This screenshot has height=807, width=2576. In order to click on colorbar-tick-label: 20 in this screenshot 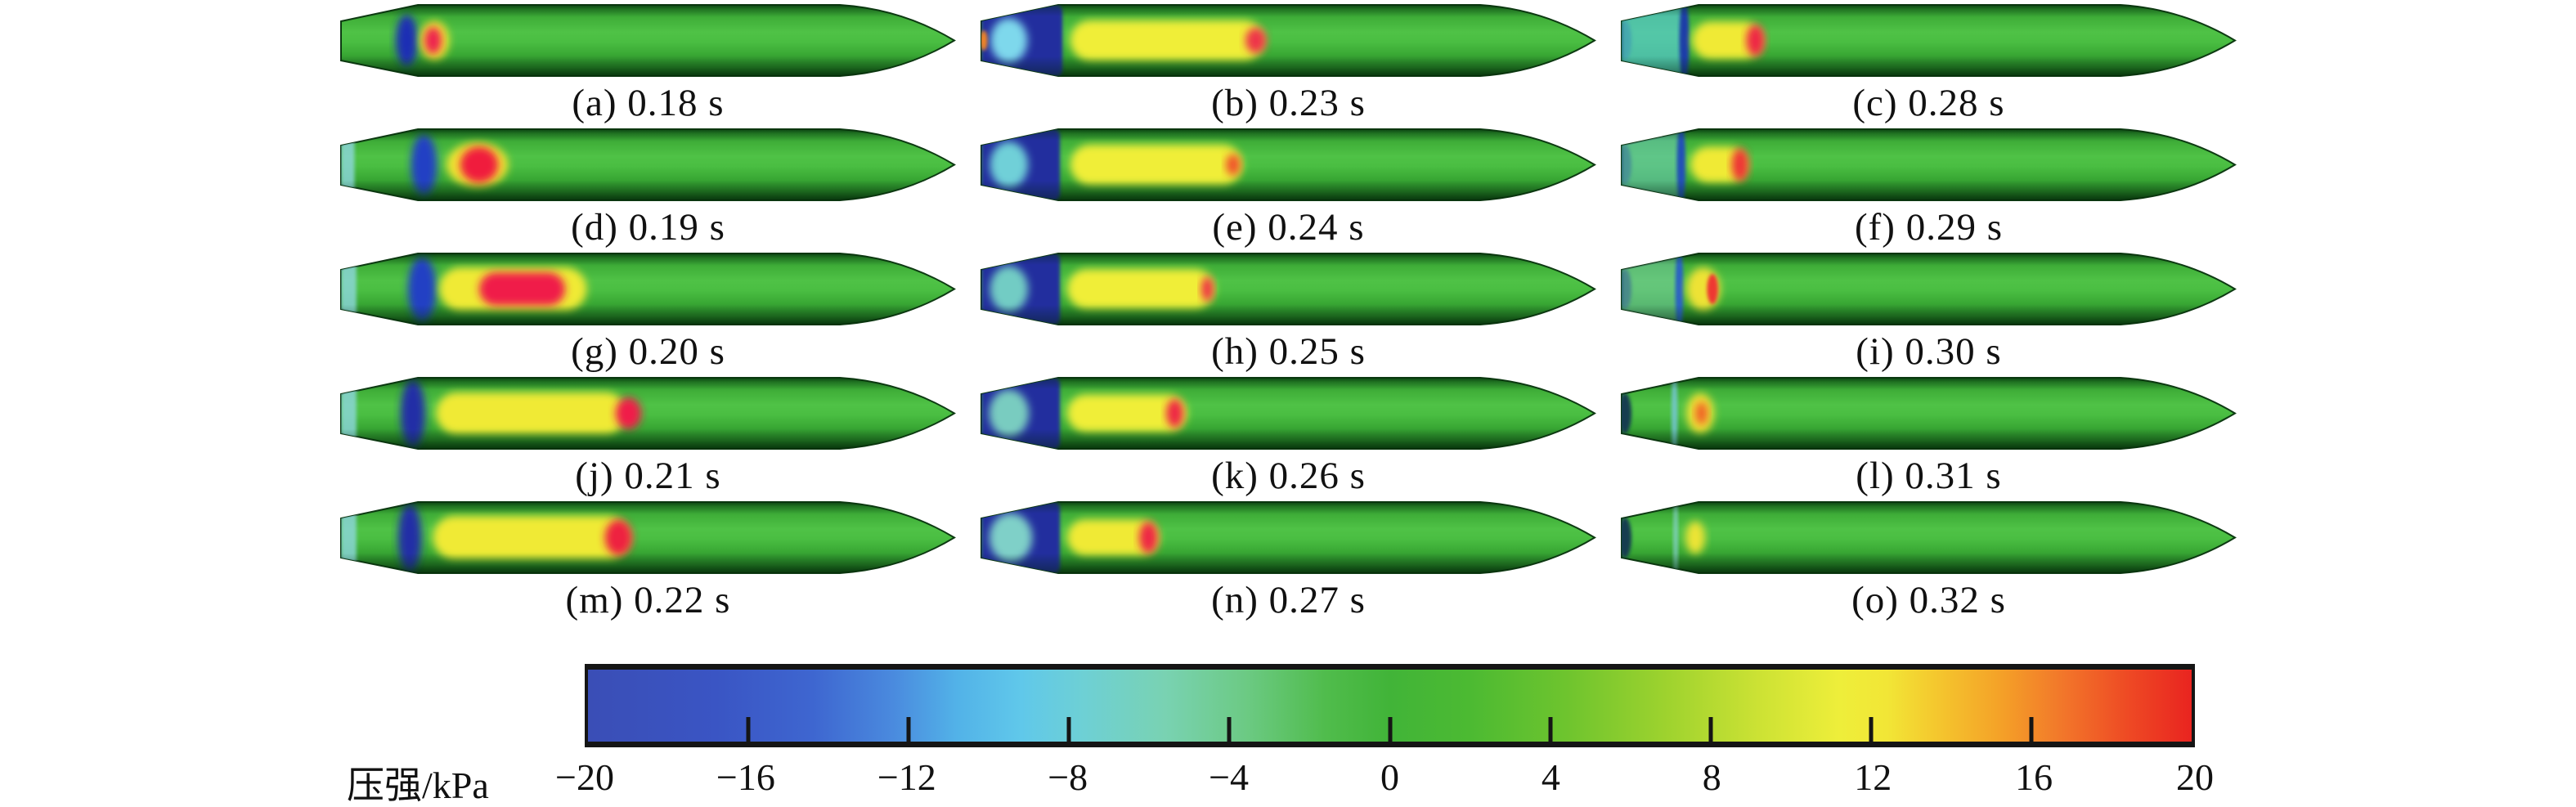, I will do `click(2195, 777)`.